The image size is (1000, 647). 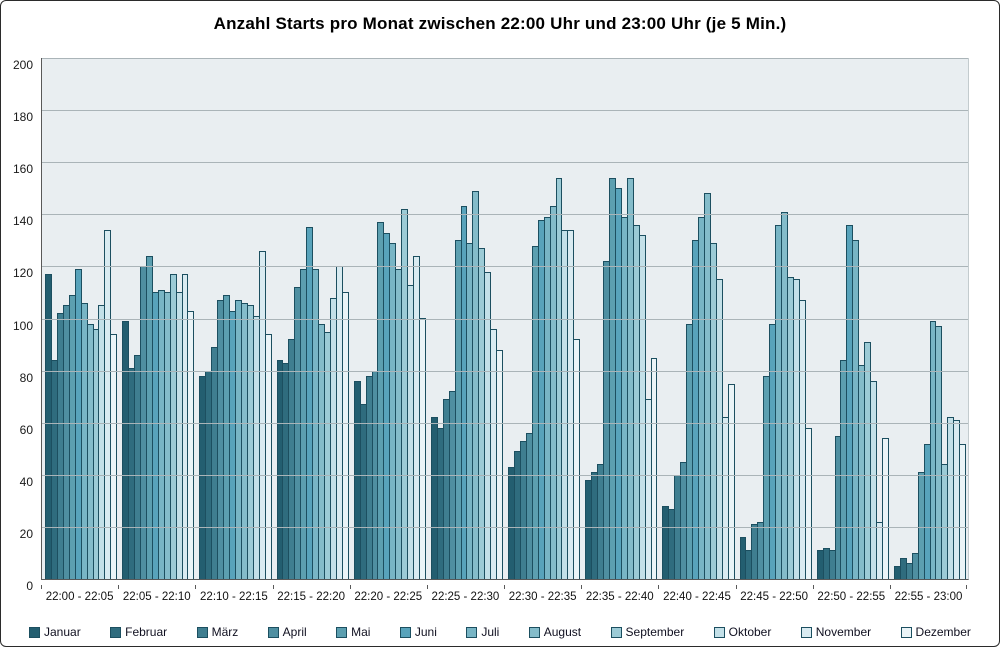 What do you see at coordinates (22, 325) in the screenshot?
I see `y-axis: 0 20 40 60 80 100 120 140 160 180 200` at bounding box center [22, 325].